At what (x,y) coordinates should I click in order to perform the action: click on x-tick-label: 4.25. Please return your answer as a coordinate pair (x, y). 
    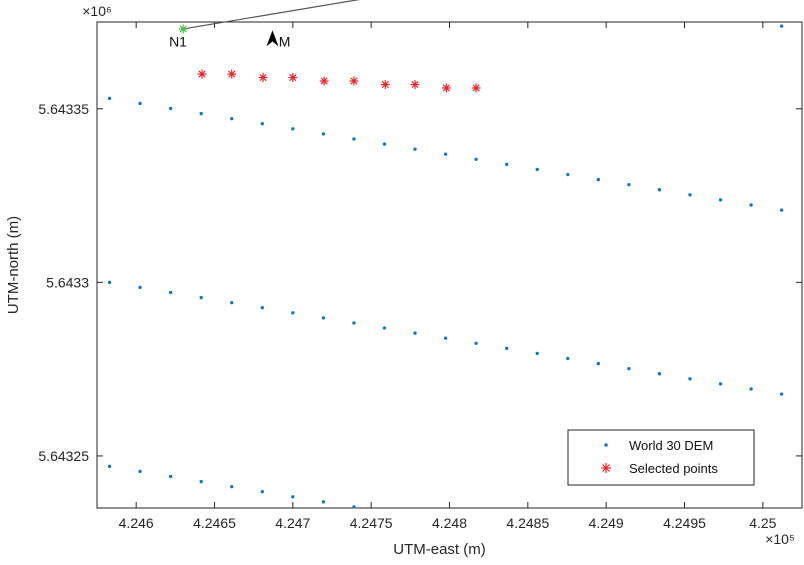
    Looking at the image, I should click on (762, 523).